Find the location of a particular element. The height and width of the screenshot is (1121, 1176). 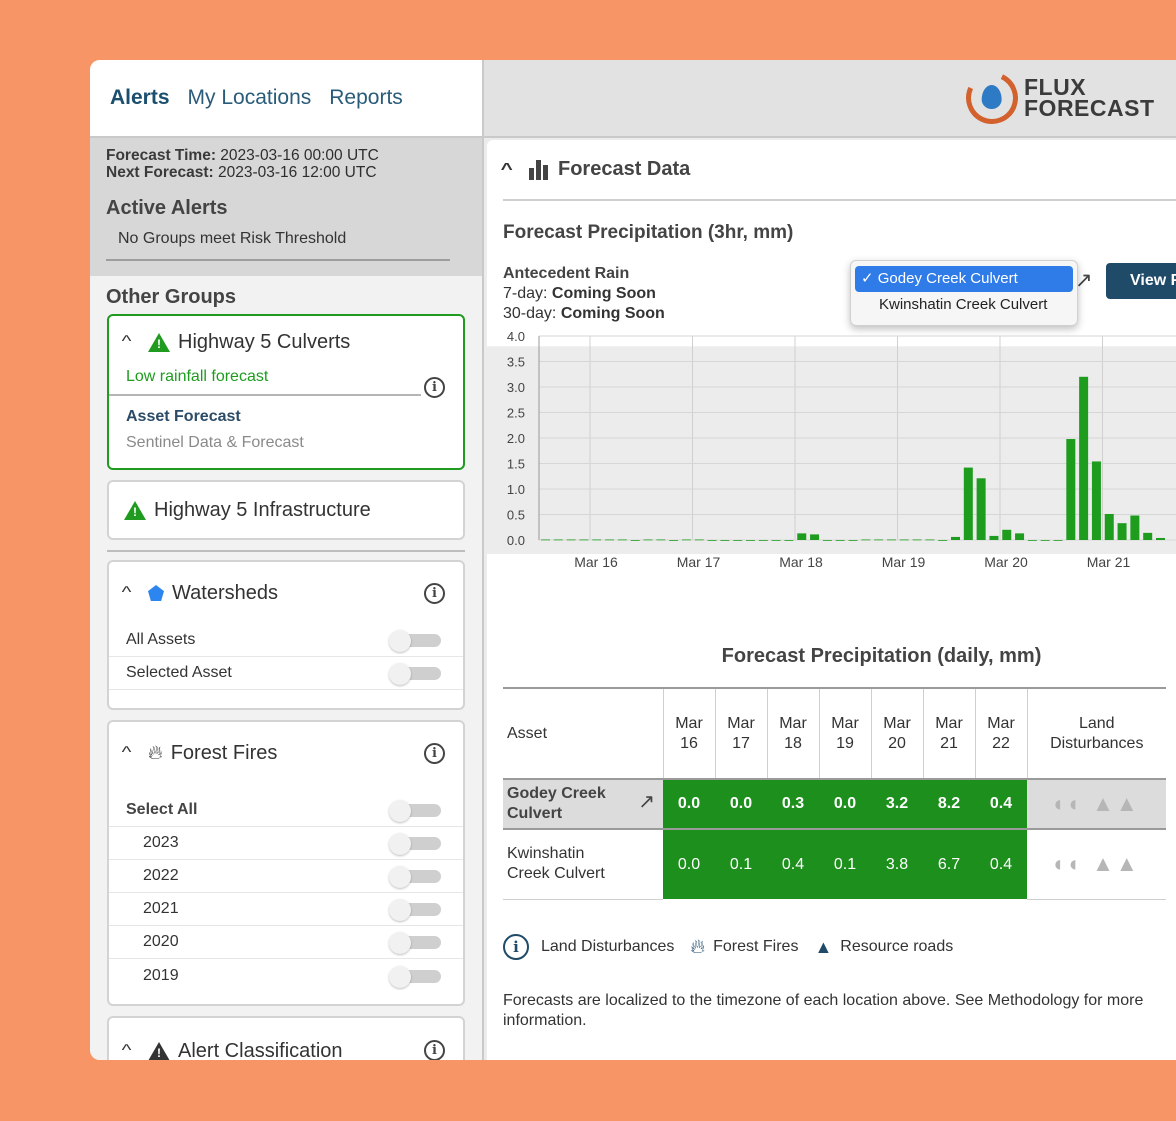

top-bar: FLUX FORECAST is located at coordinates (830, 99).